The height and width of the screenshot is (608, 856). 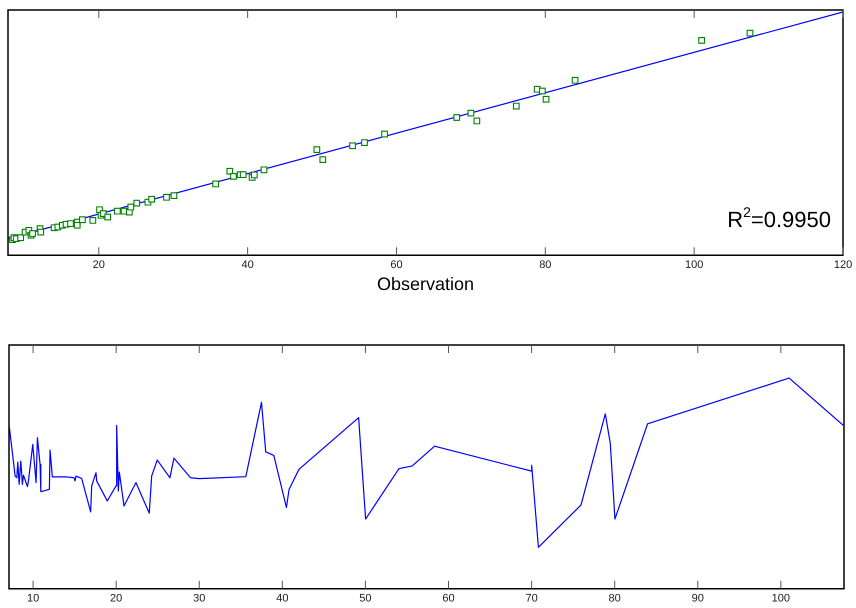 I want to click on x-tick-label: 30, so click(x=199, y=598).